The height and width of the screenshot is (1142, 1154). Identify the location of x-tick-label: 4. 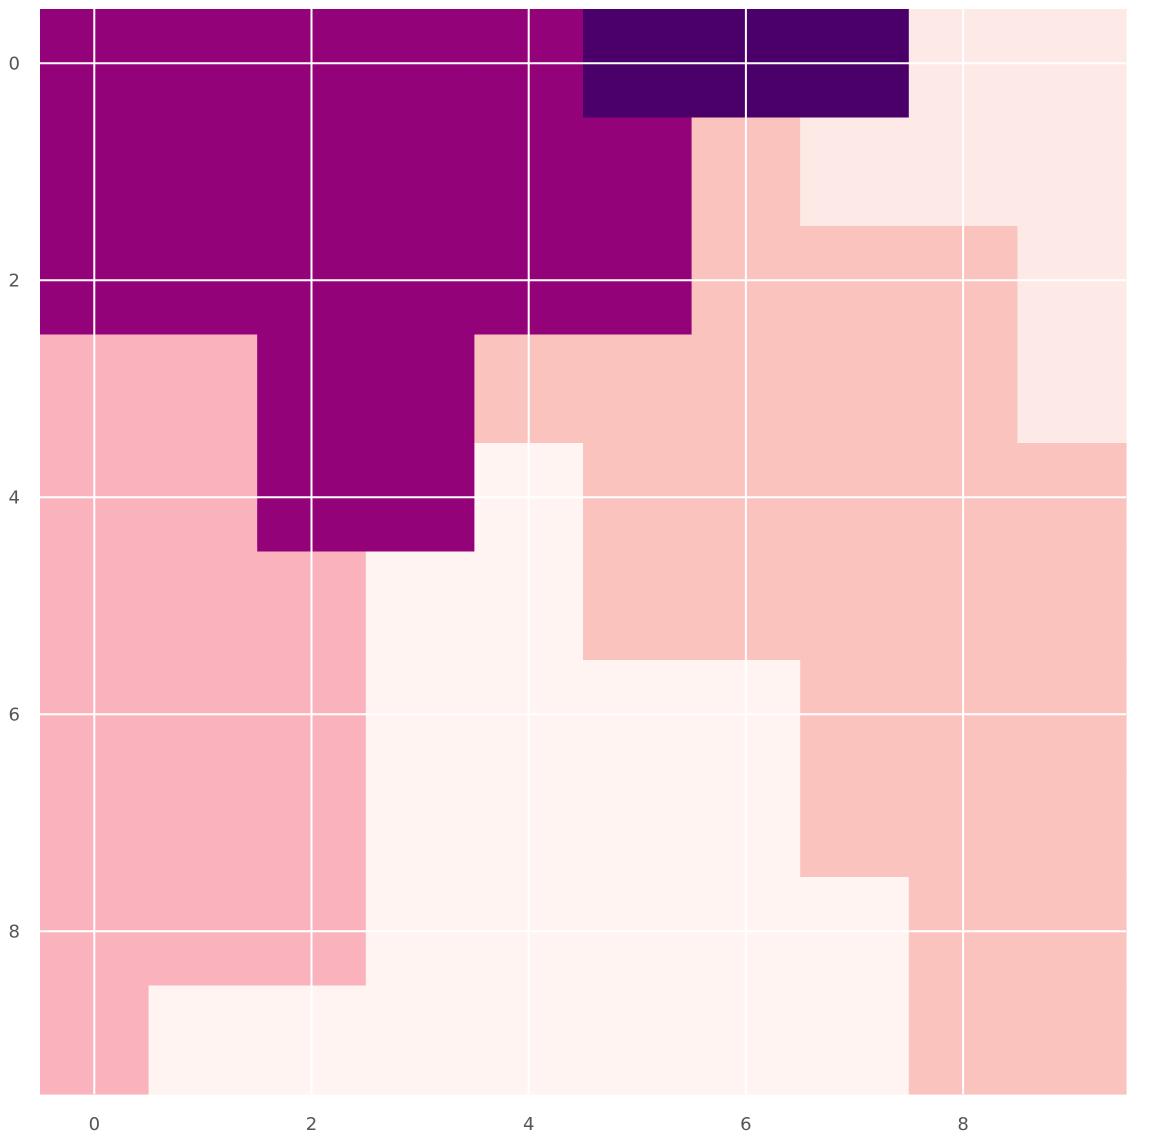
(528, 1124).